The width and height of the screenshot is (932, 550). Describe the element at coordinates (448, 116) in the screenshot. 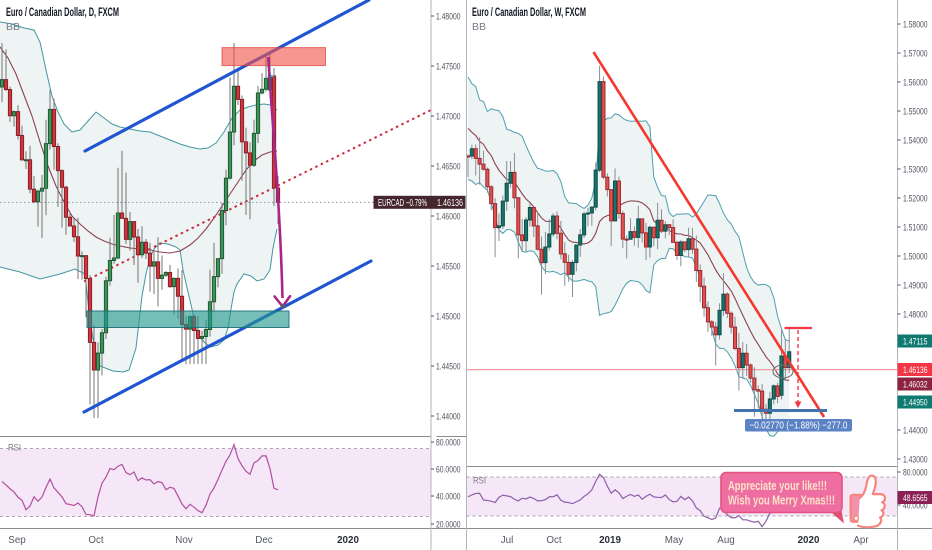

I see `svg-text: 1.47000` at that location.